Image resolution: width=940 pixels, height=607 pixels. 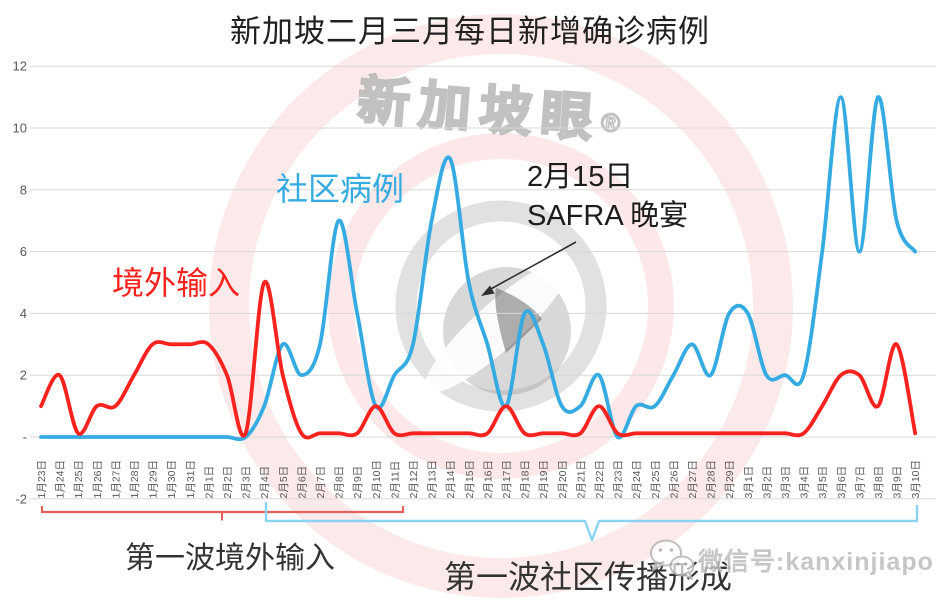 What do you see at coordinates (98, 479) in the screenshot?
I see `x-axis-label: 1月26日` at bounding box center [98, 479].